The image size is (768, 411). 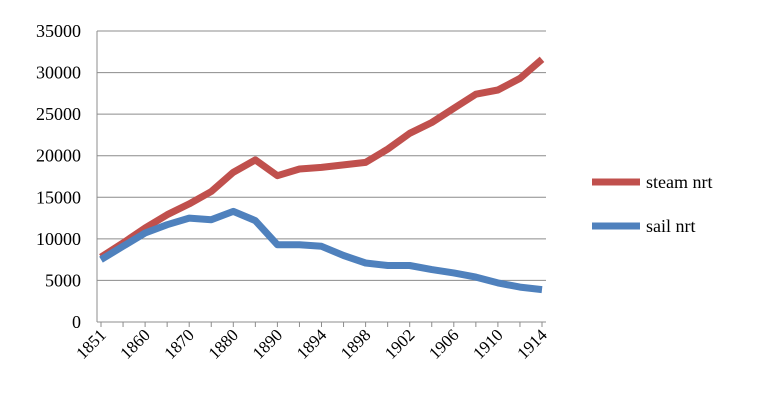 What do you see at coordinates (487, 343) in the screenshot?
I see `x-tick-label: 1910` at bounding box center [487, 343].